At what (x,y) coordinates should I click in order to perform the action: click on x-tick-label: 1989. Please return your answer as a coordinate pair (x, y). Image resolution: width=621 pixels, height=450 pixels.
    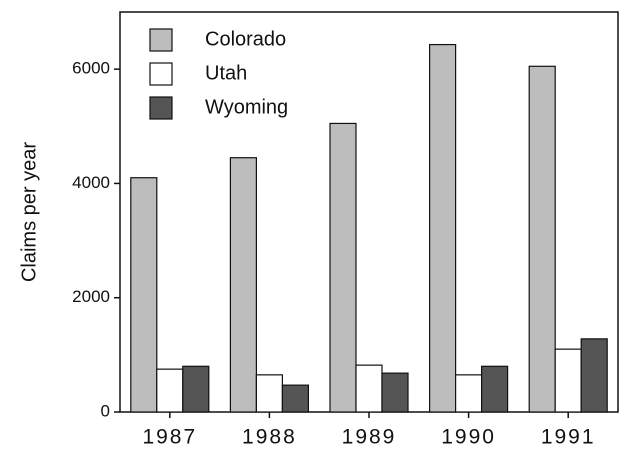
    Looking at the image, I should click on (369, 437).